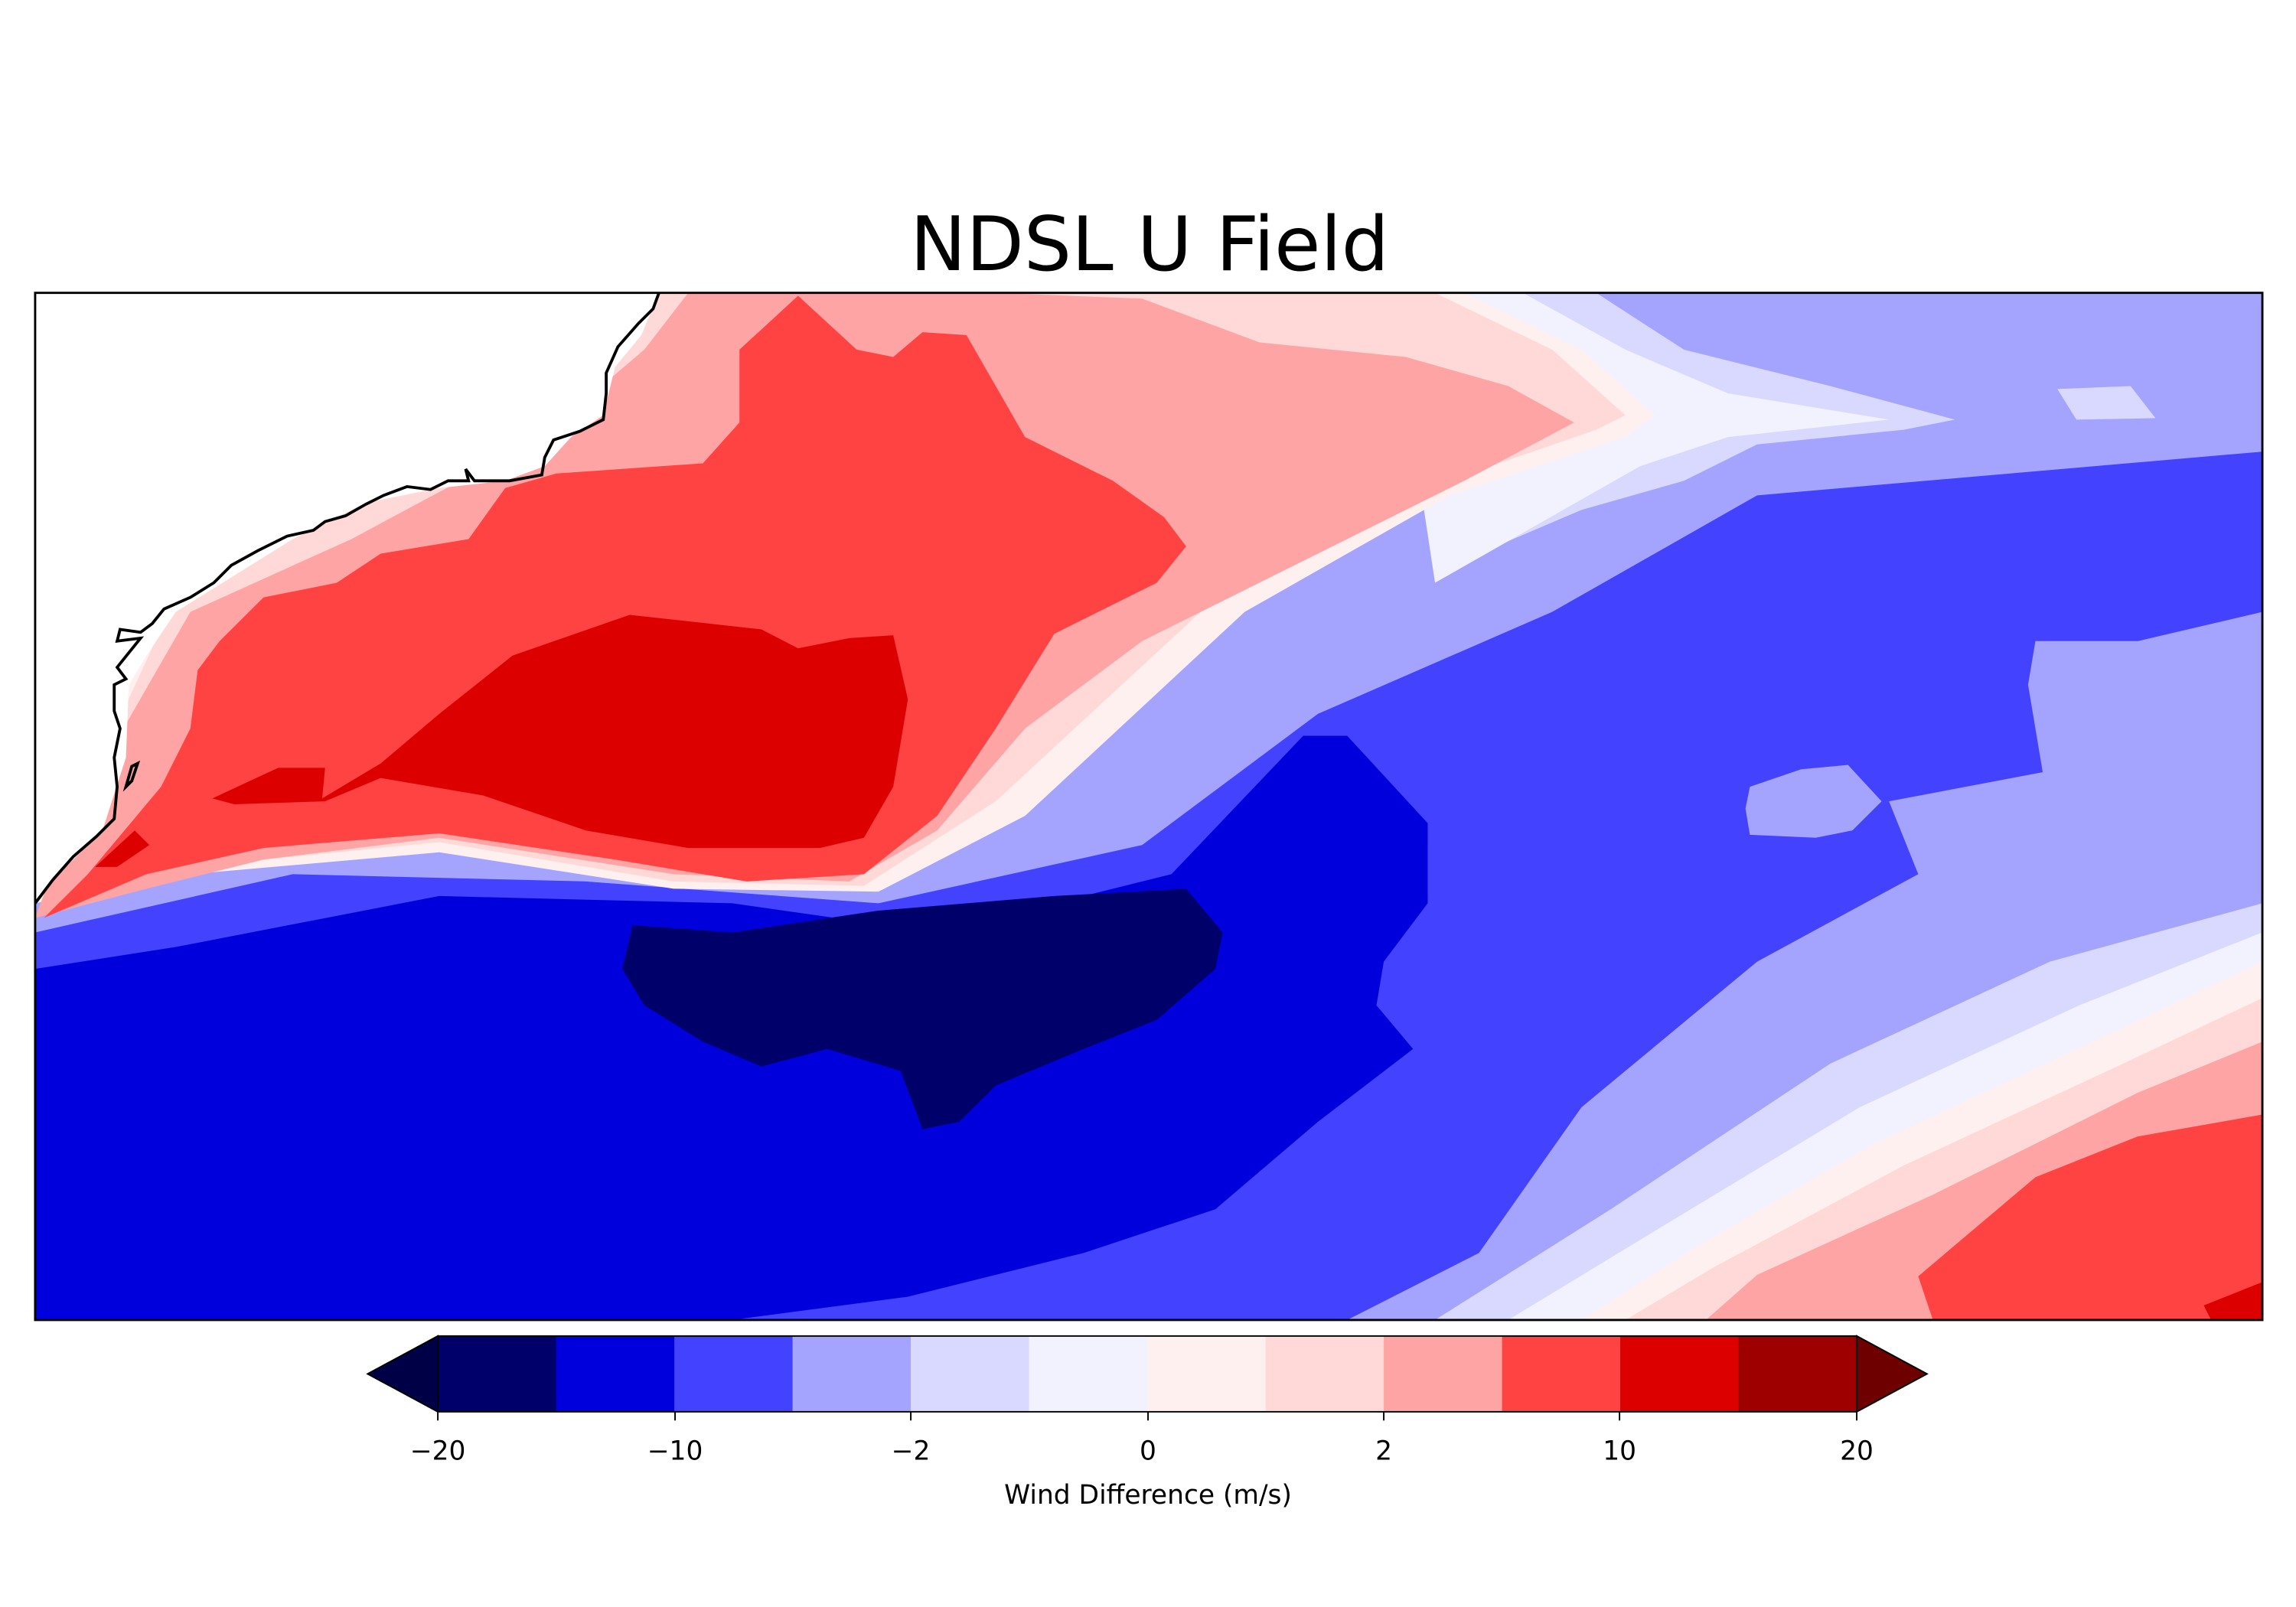 The width and height of the screenshot is (2296, 1607). I want to click on field-neg-5-2-island, so click(1813, 801).